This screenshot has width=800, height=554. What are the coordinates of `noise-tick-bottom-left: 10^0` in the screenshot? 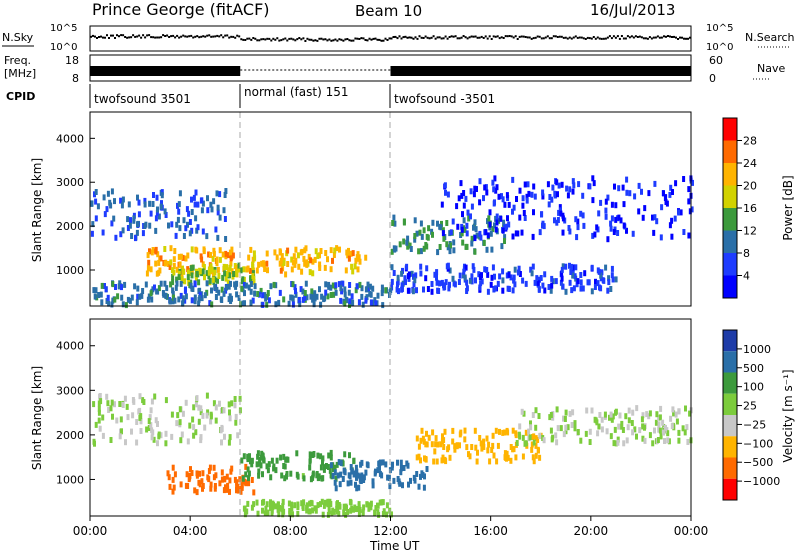 It's located at (63, 47).